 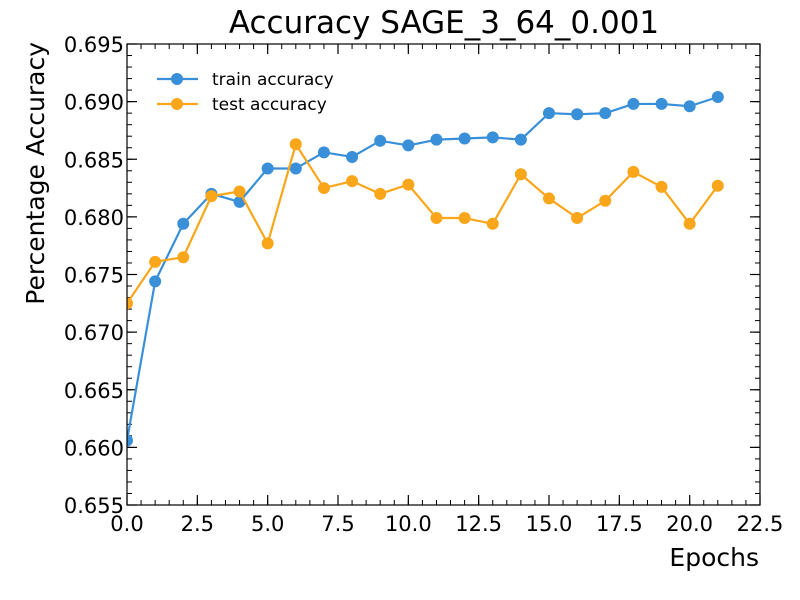 I want to click on x-tick-label: 5.0, so click(x=267, y=524).